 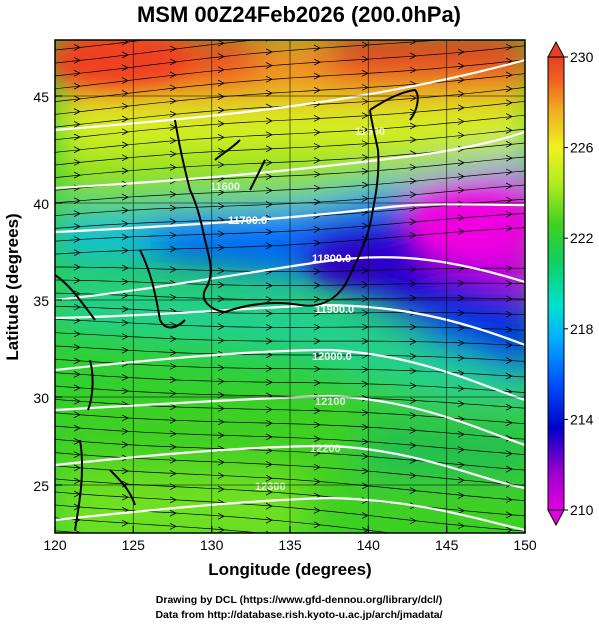 What do you see at coordinates (290, 545) in the screenshot?
I see `x-tick-label: 135` at bounding box center [290, 545].